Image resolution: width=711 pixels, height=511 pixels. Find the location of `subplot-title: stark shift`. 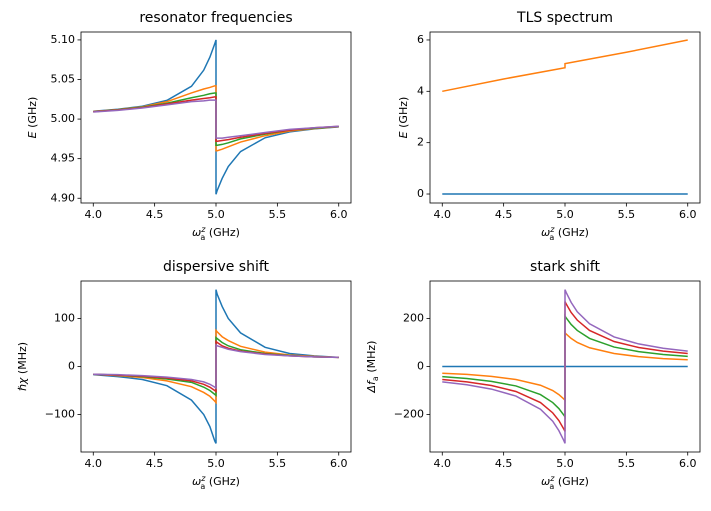

subplot-title: stark shift is located at coordinates (565, 267).